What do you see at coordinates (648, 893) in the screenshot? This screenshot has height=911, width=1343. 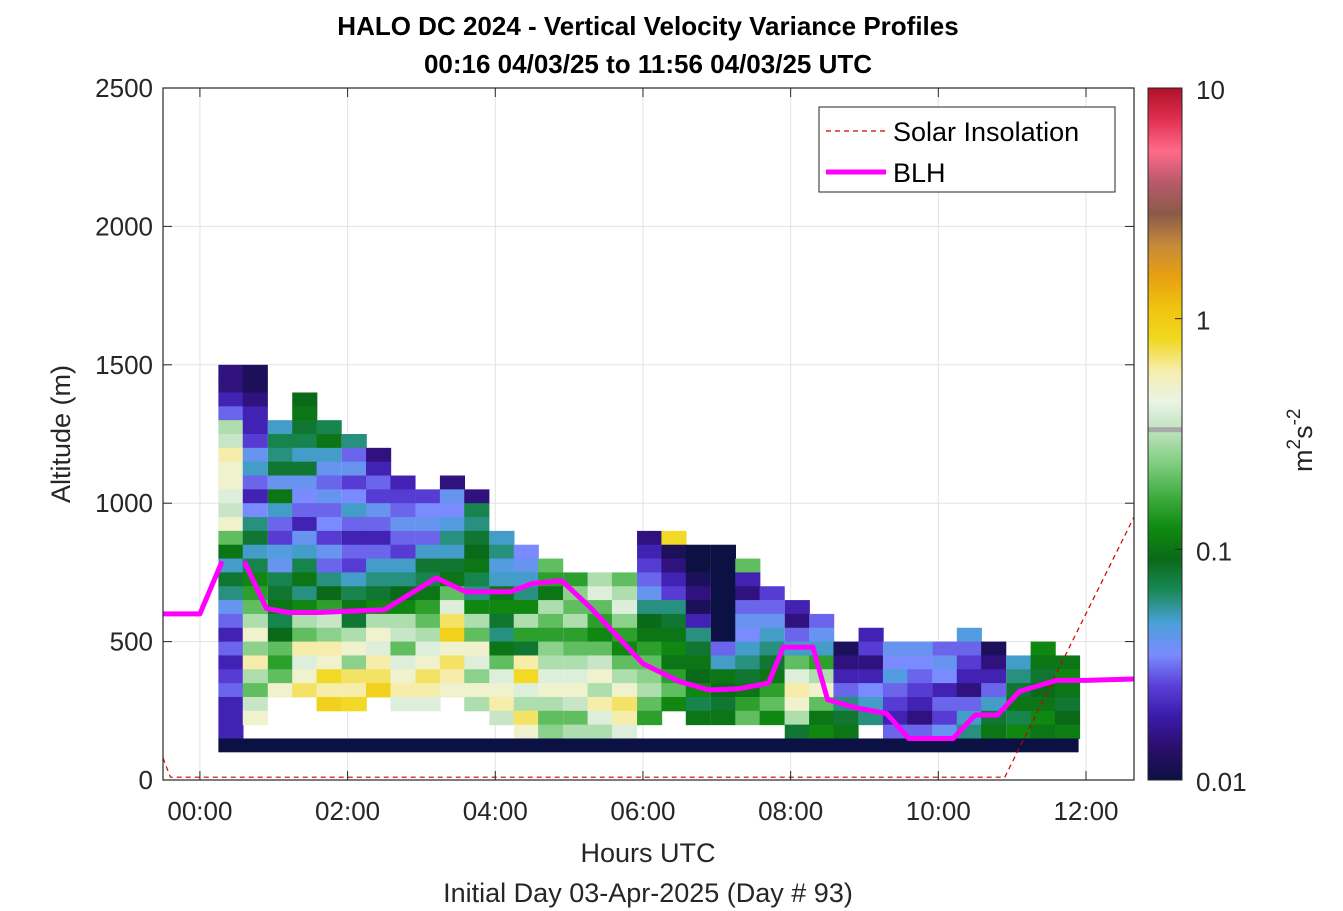 I see `x-axis-sublabel: Initial Day 03-Apr-2025 (Day # 93)` at bounding box center [648, 893].